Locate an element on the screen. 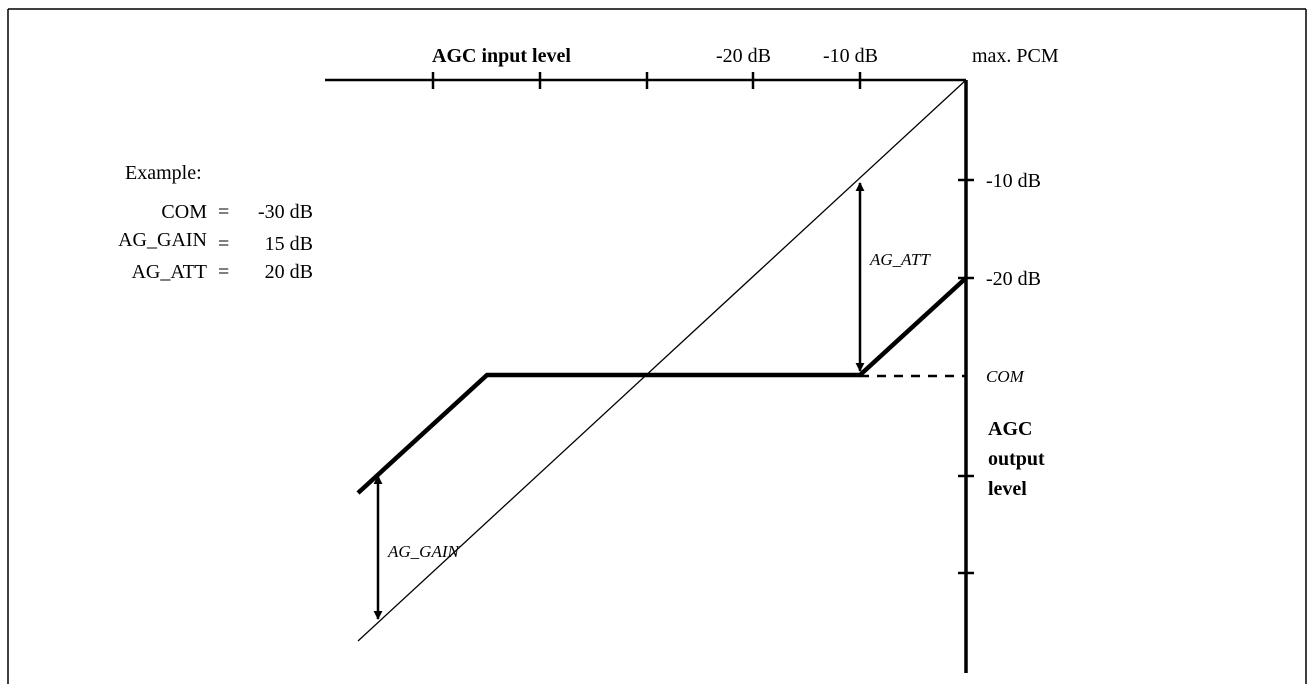  output-axis-title: output is located at coordinates (1016, 459).